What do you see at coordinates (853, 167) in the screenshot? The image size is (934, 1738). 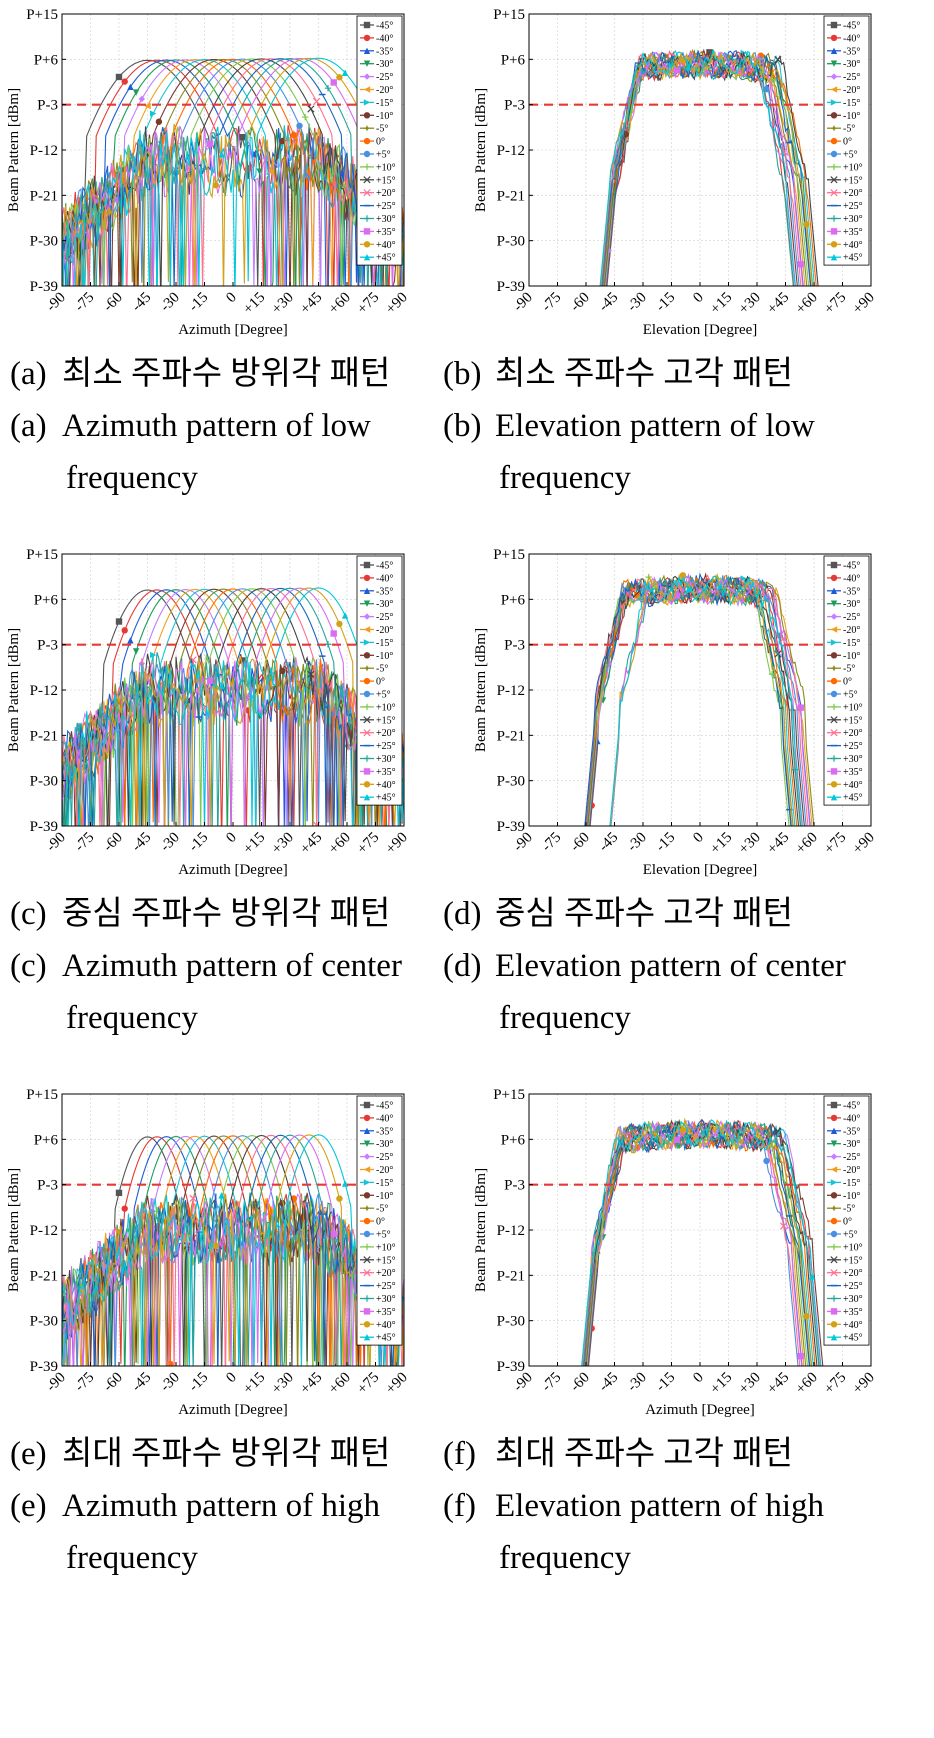 I see `legend-label: +10°` at bounding box center [853, 167].